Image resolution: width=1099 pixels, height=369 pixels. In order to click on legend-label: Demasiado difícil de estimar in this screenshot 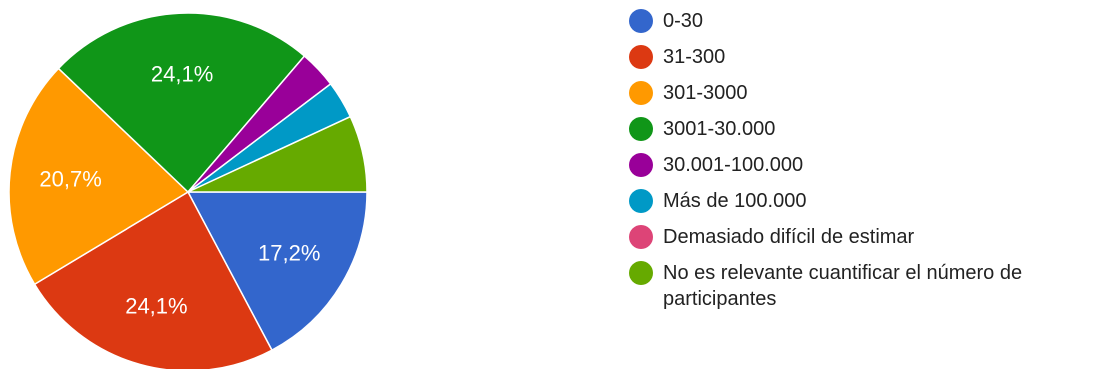, I will do `click(789, 237)`.